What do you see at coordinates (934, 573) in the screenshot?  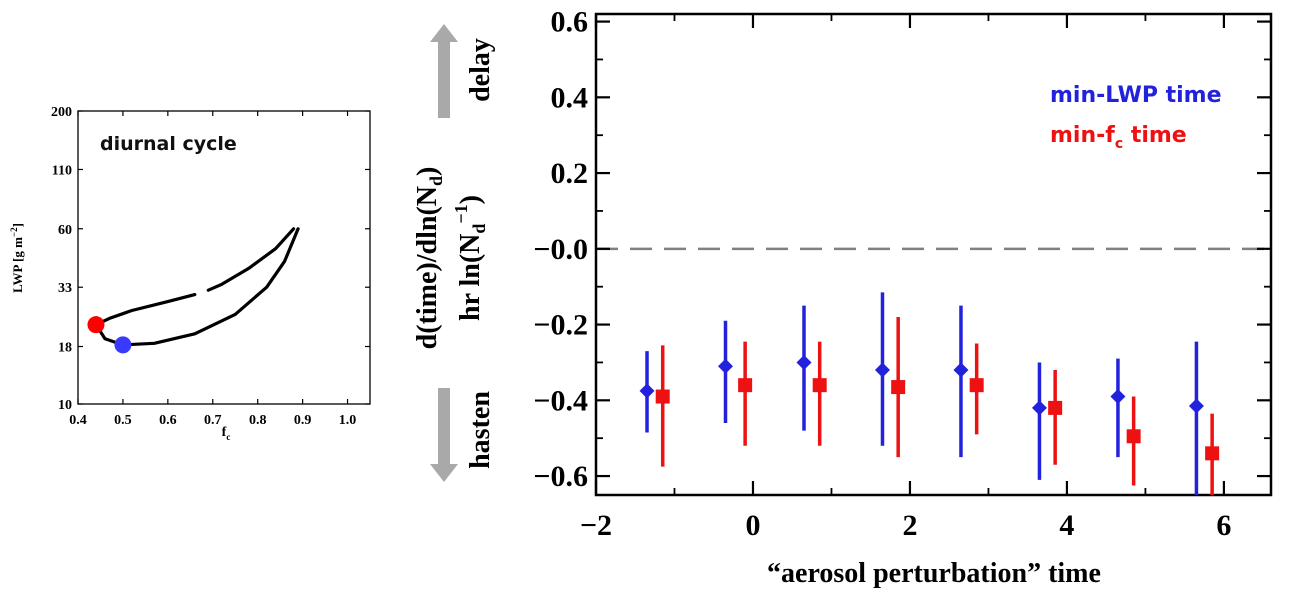 I see `right-x-axis-label: “aerosol perturbation” time` at bounding box center [934, 573].